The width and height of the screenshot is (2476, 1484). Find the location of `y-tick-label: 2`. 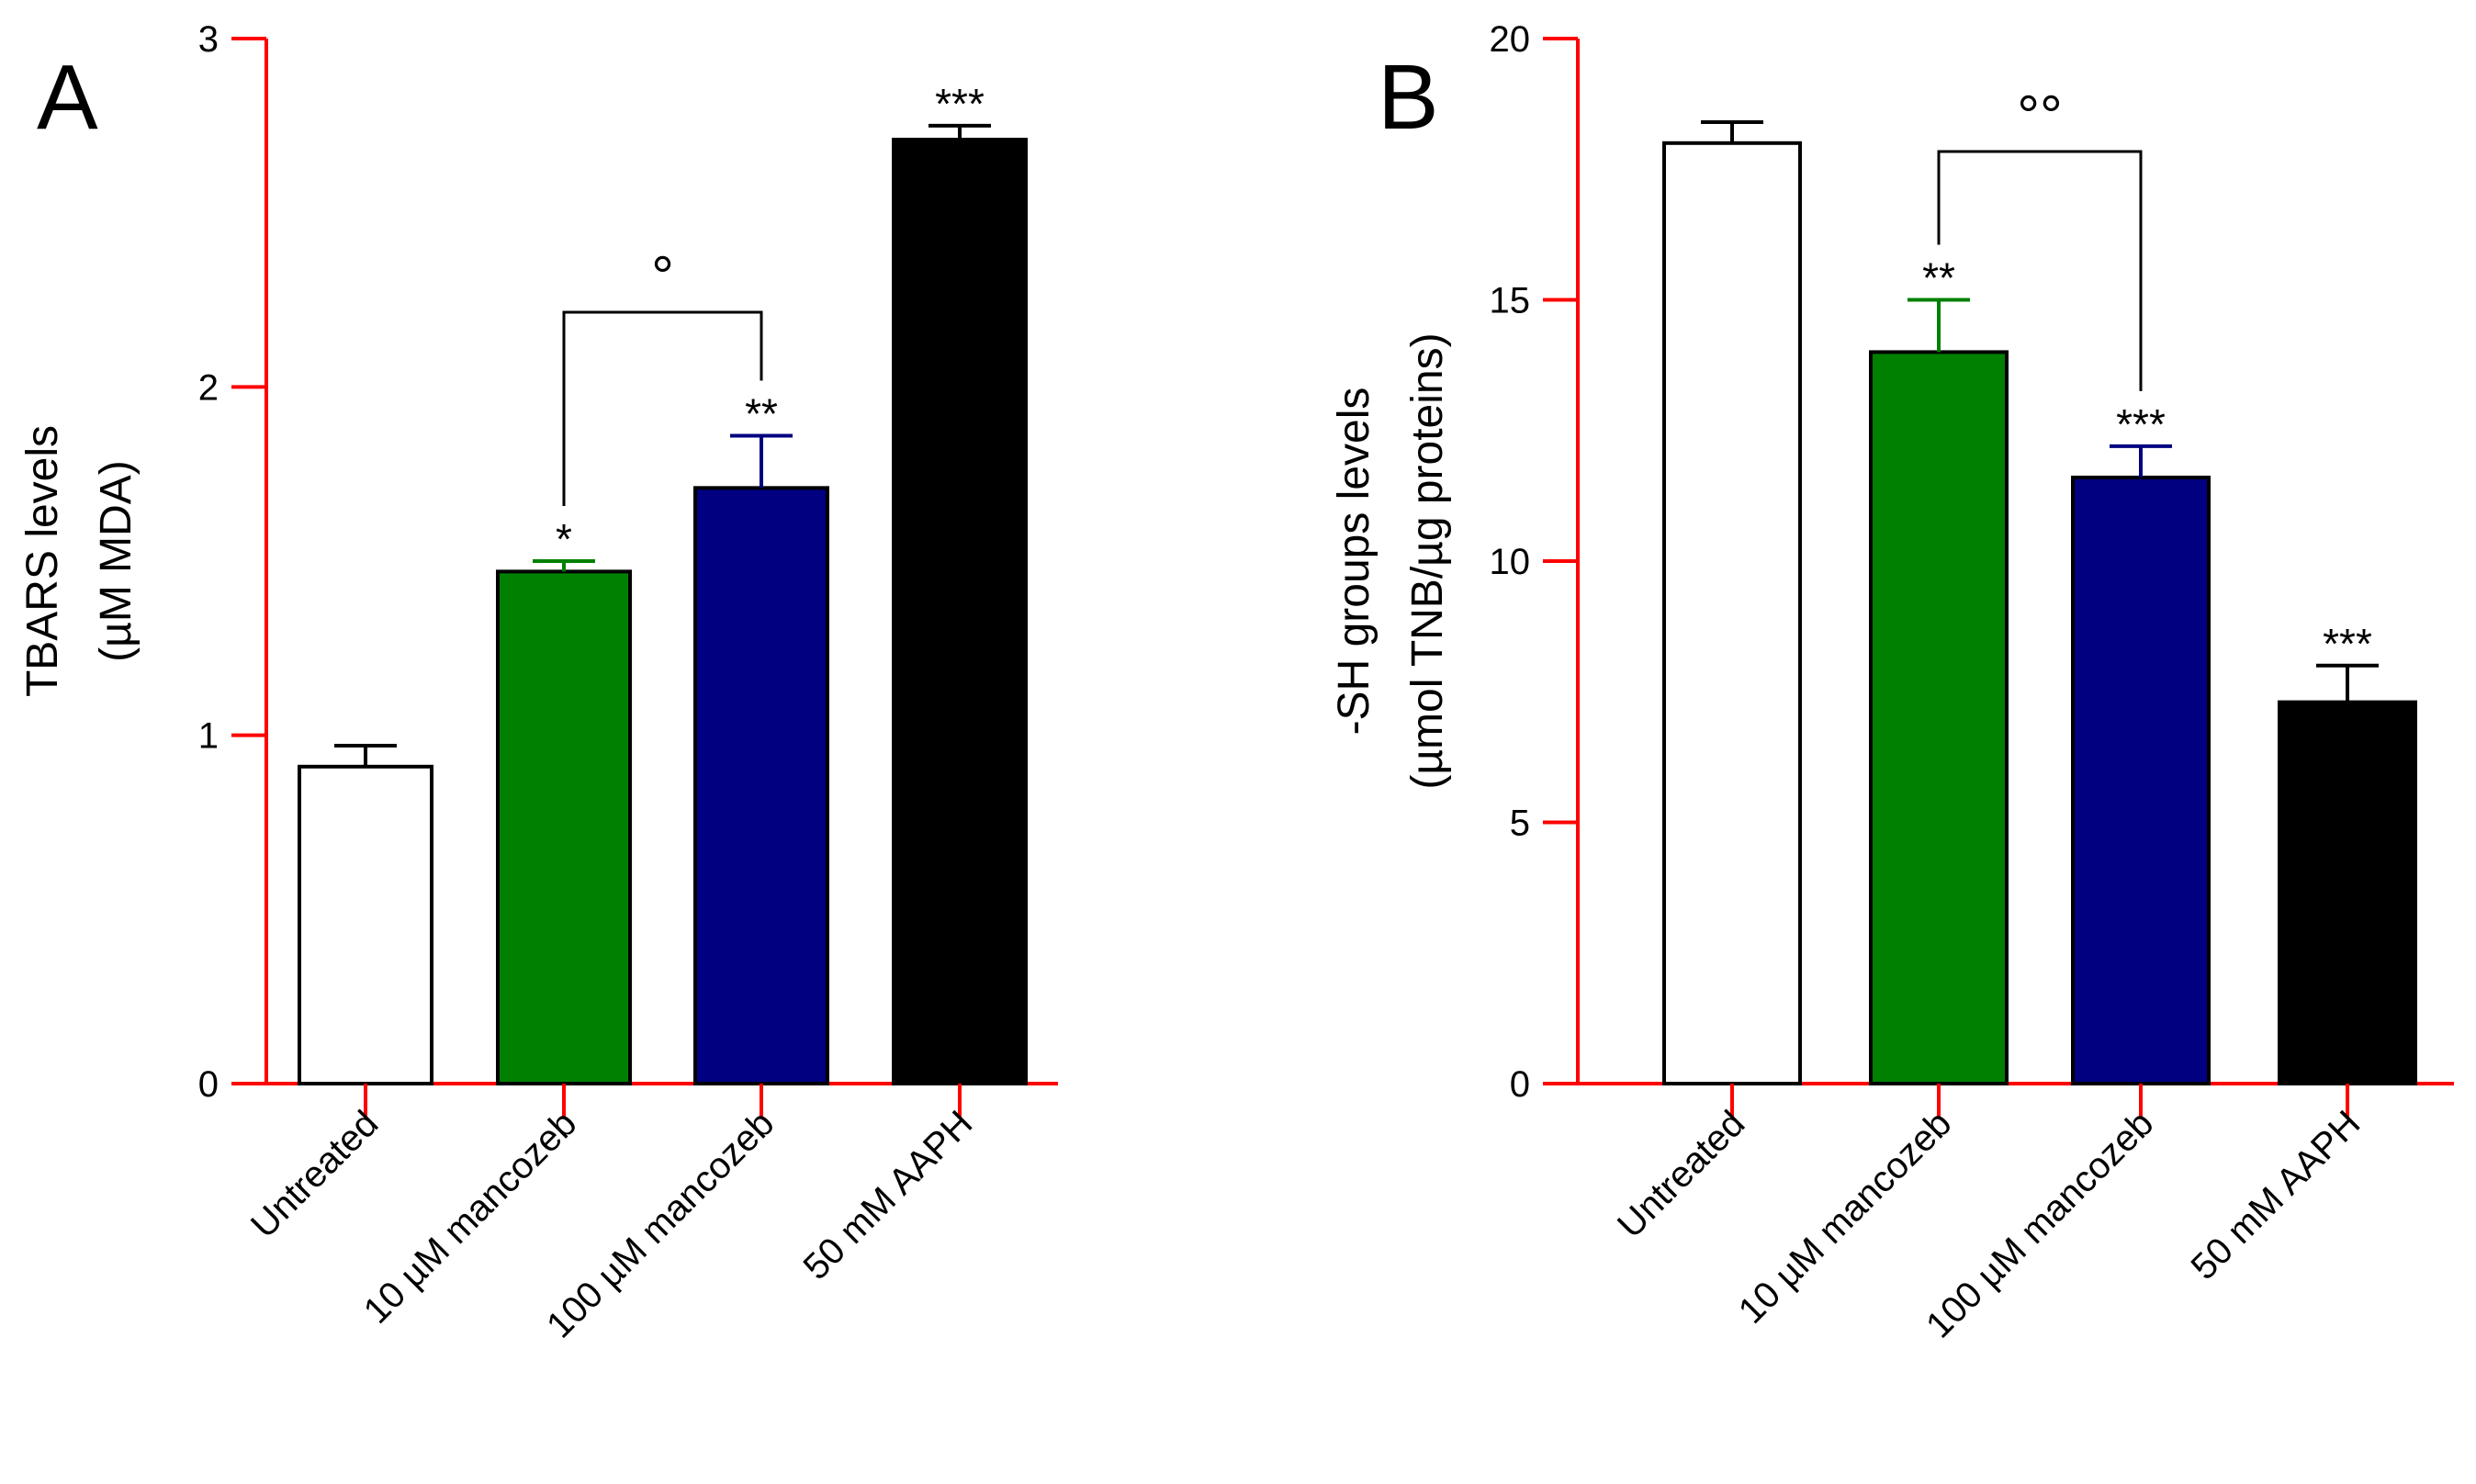

y-tick-label: 2 is located at coordinates (208, 388).